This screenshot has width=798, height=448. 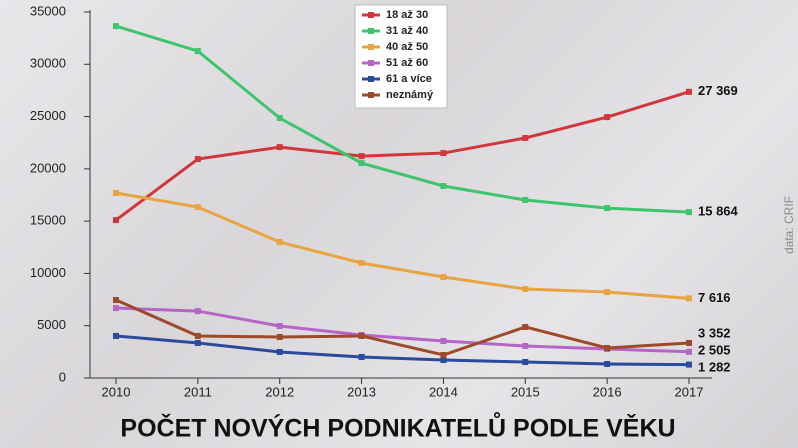 I want to click on x-tick-label: 2016, so click(x=607, y=391).